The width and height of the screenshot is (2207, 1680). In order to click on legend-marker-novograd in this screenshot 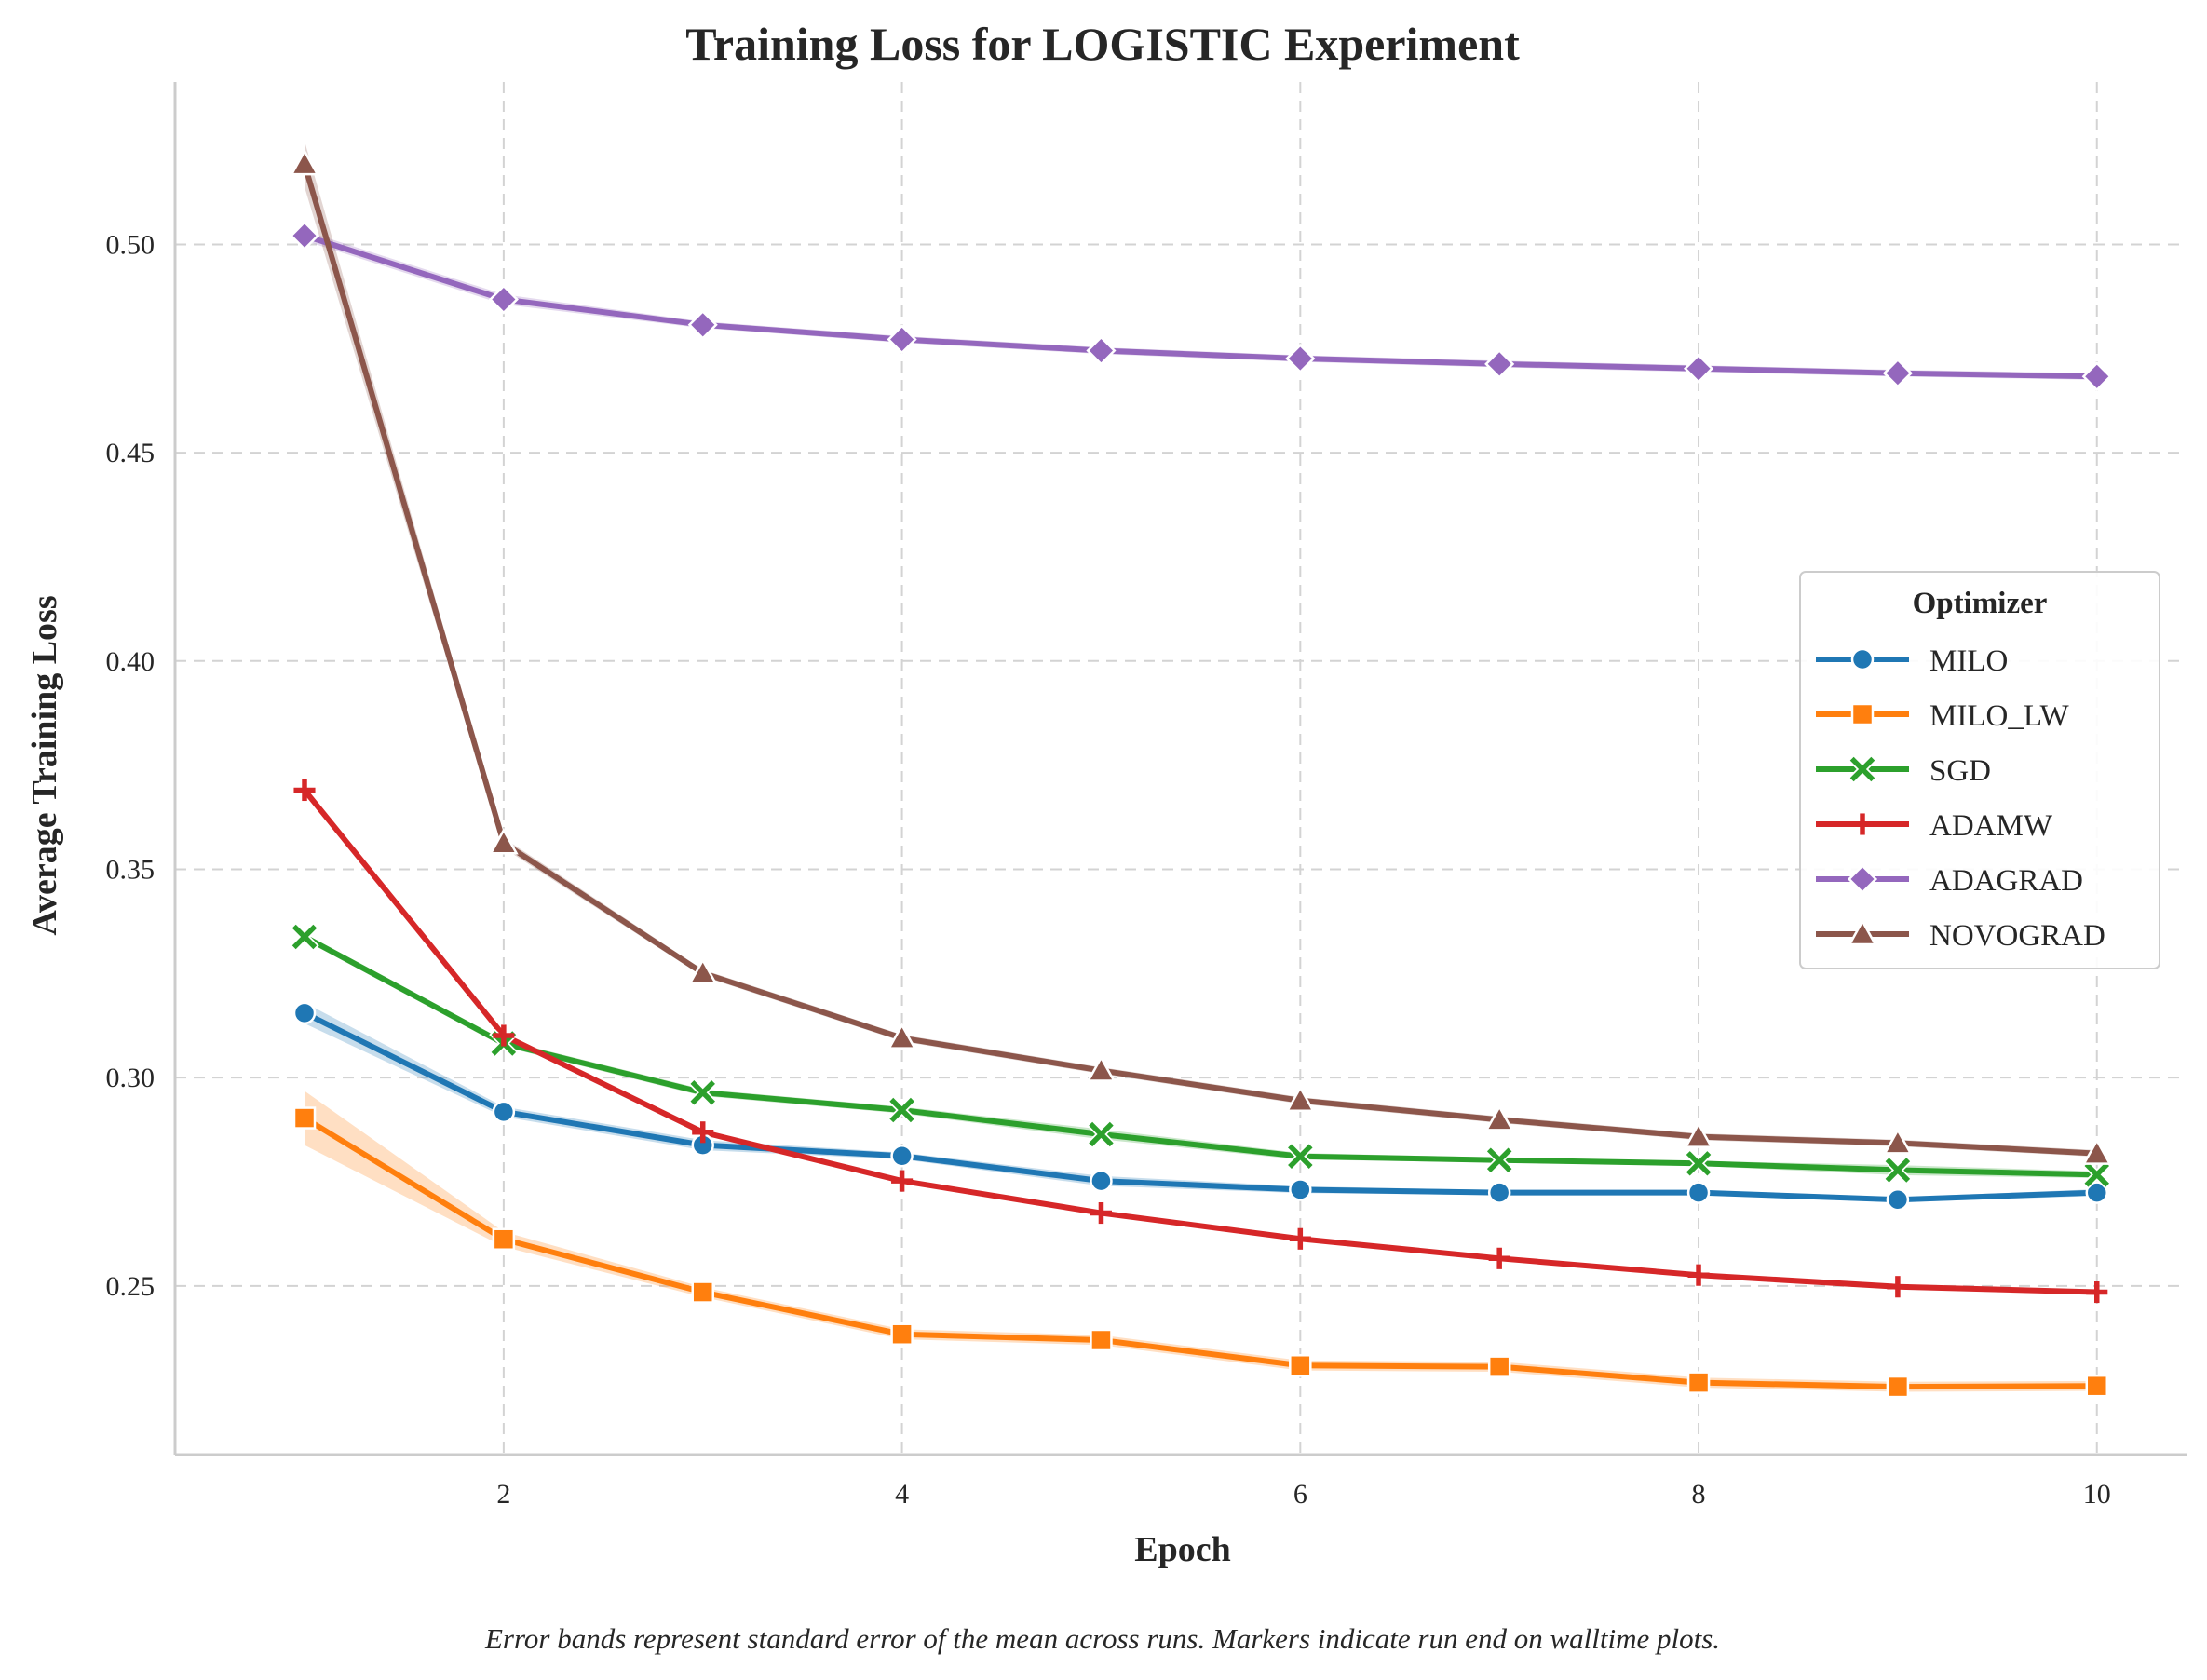, I will do `click(1862, 932)`.